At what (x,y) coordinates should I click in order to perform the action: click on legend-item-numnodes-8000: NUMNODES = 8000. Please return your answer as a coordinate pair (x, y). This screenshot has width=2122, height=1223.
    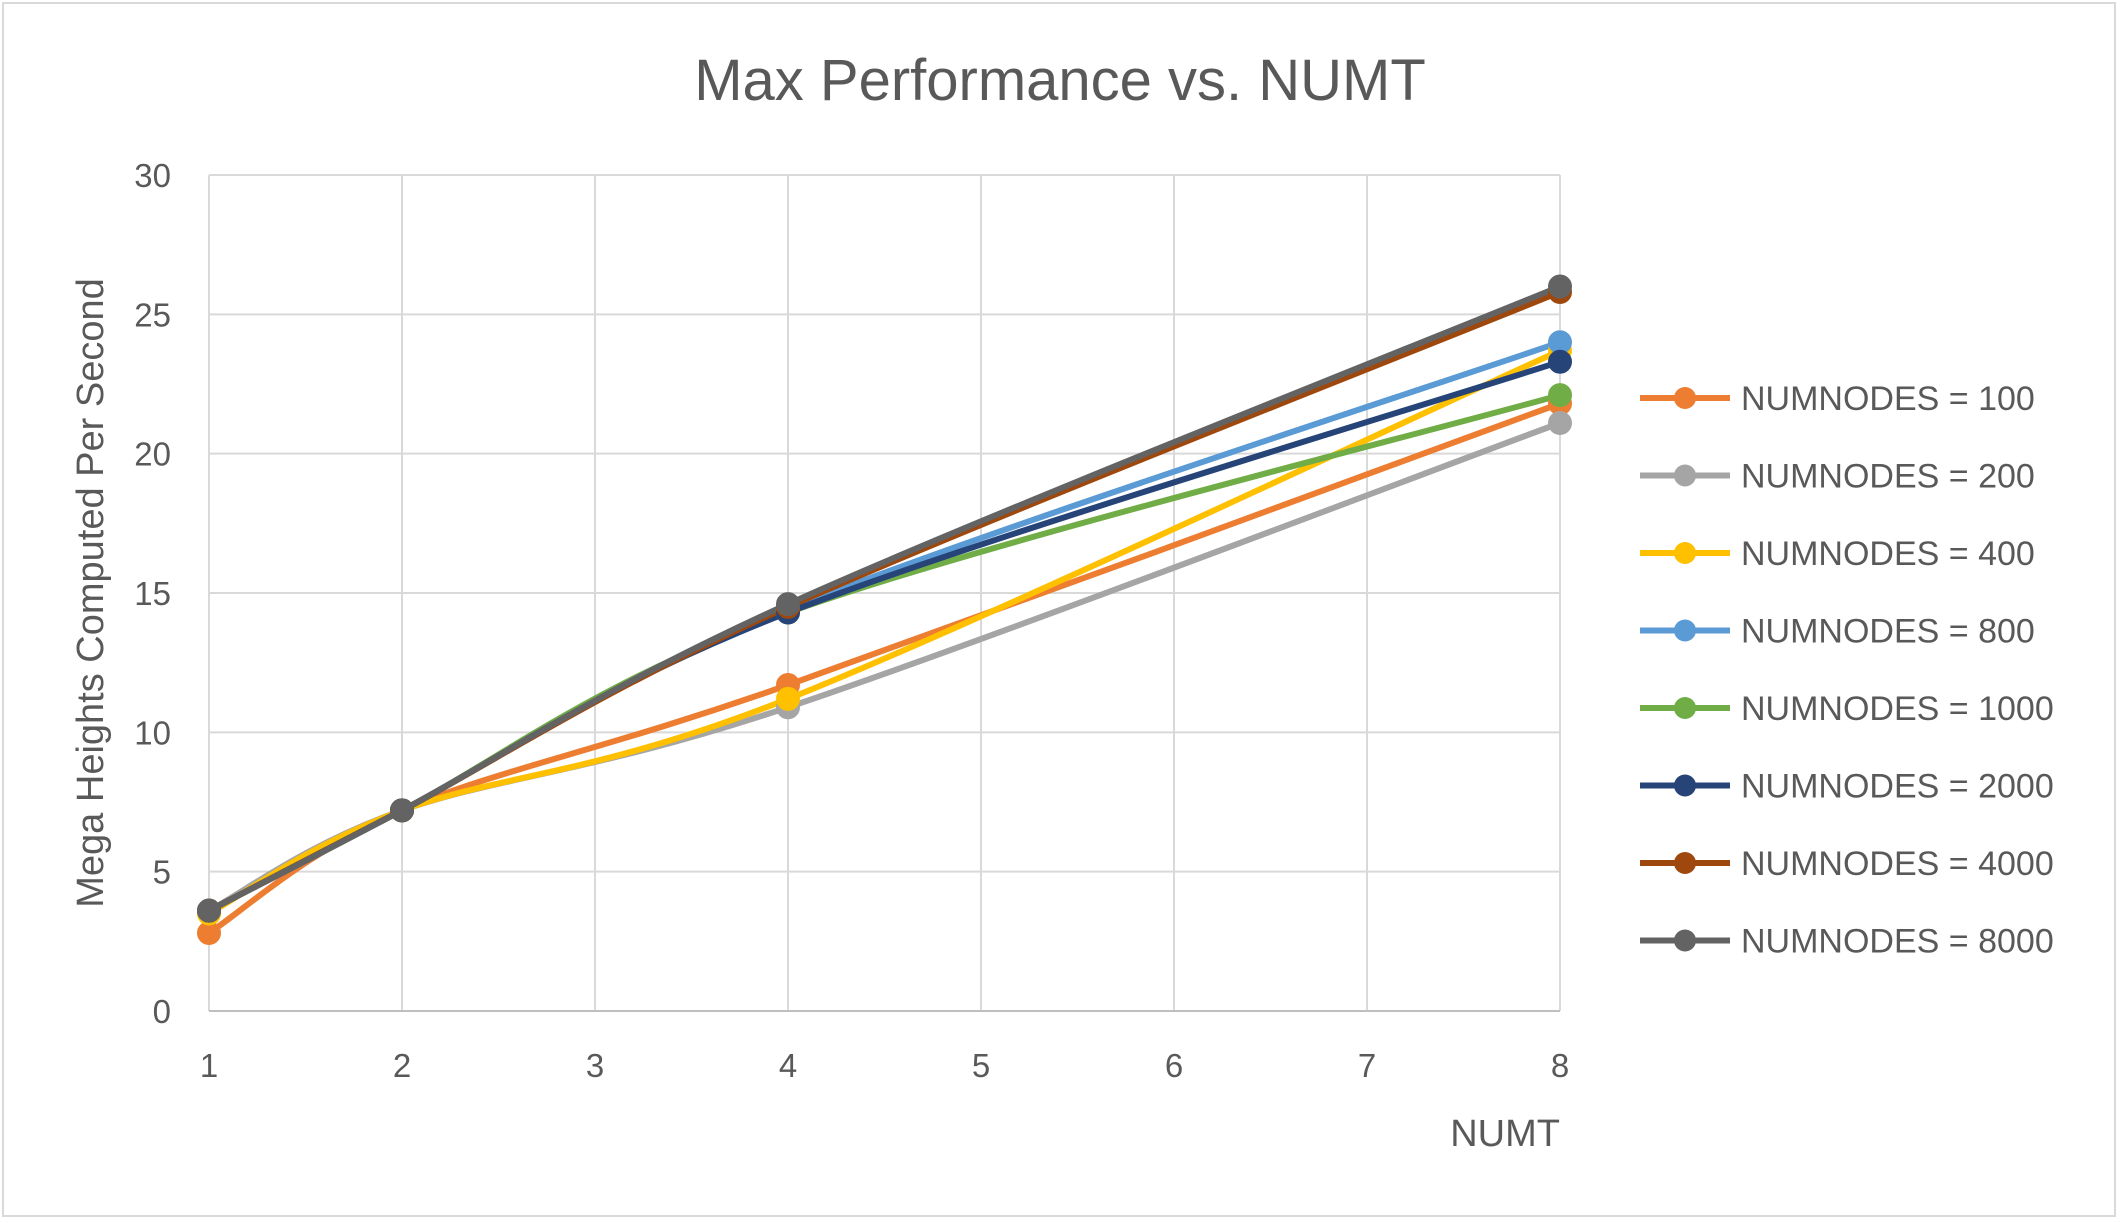
    Looking at the image, I should click on (1847, 942).